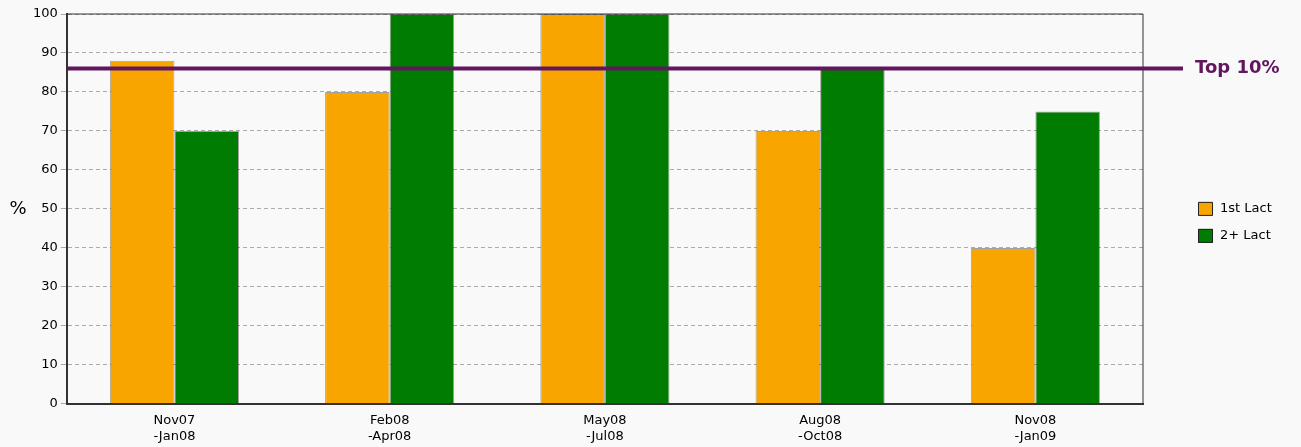 This screenshot has height=447, width=1301. What do you see at coordinates (174, 427) in the screenshot?
I see `x-tick-label: Nov07 -Jan08` at bounding box center [174, 427].